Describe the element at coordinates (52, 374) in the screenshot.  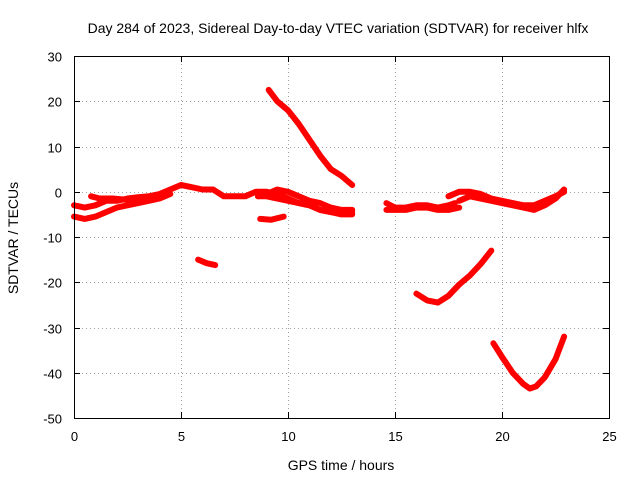
I see `y-tick-label: -40` at that location.